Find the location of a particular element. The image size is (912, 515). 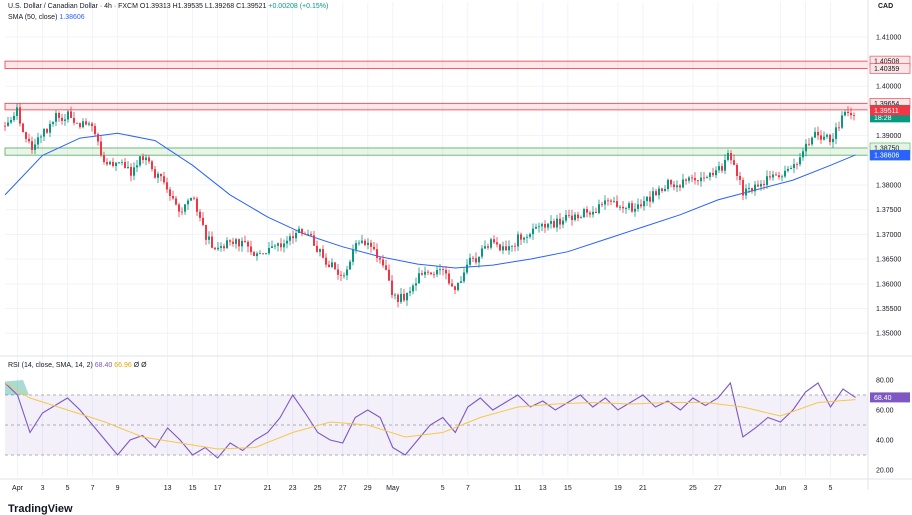

time-tick-label: Jun is located at coordinates (780, 488).